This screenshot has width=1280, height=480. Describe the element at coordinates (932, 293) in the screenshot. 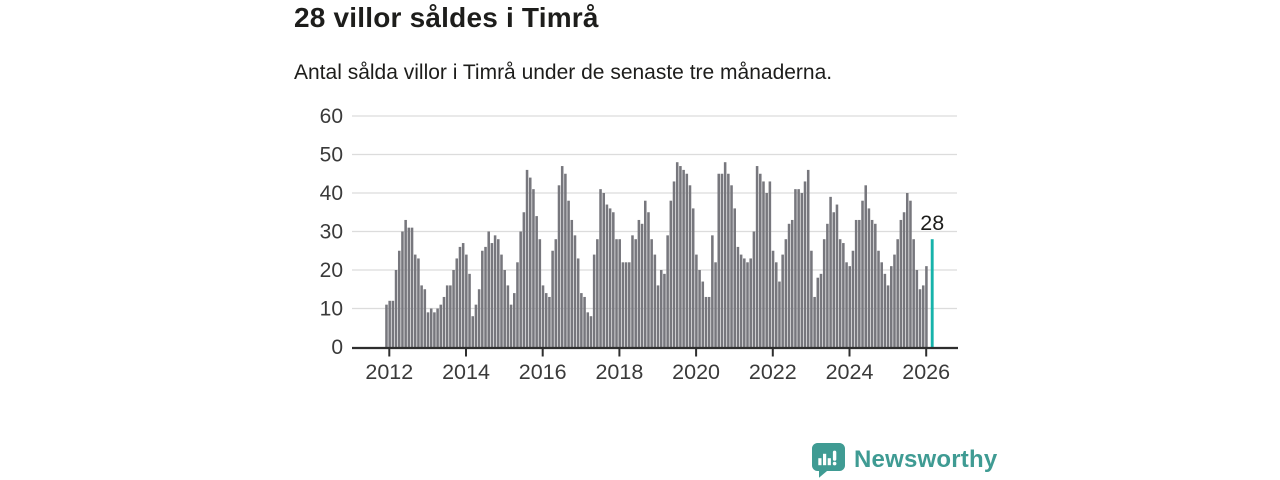

I see `highlight-bar` at that location.